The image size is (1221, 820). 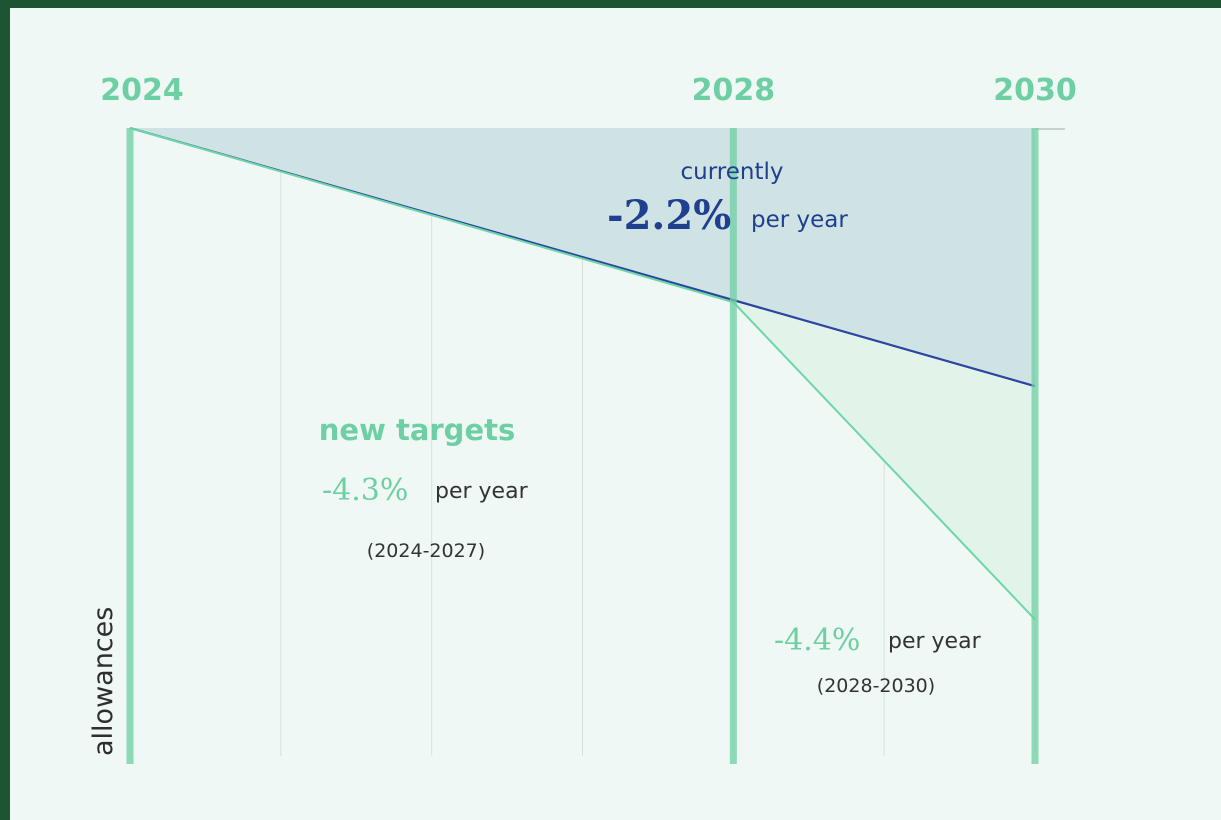 I want to click on current-rate-suffix: per year, so click(x=799, y=220).